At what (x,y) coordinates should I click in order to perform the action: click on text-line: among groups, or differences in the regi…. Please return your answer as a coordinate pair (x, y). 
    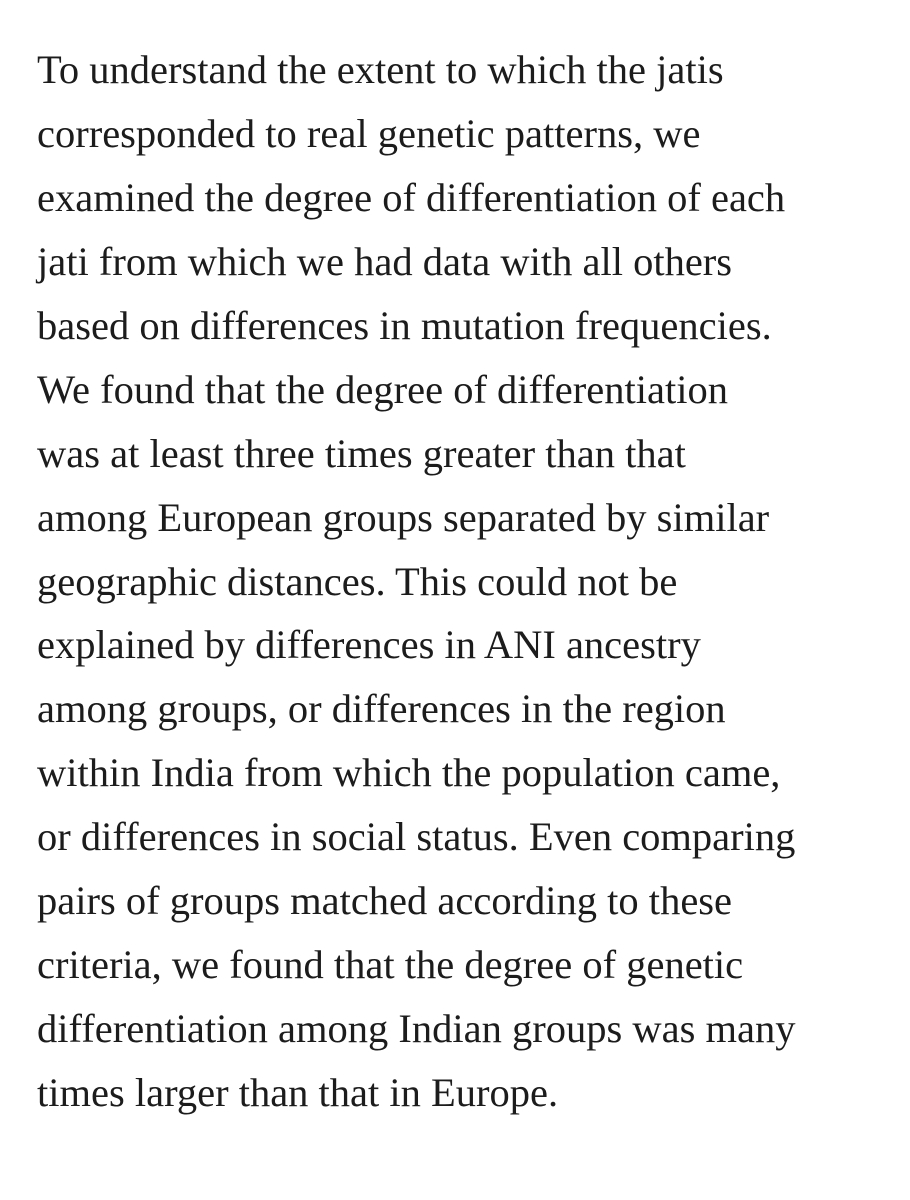
    Looking at the image, I should click on (381, 709).